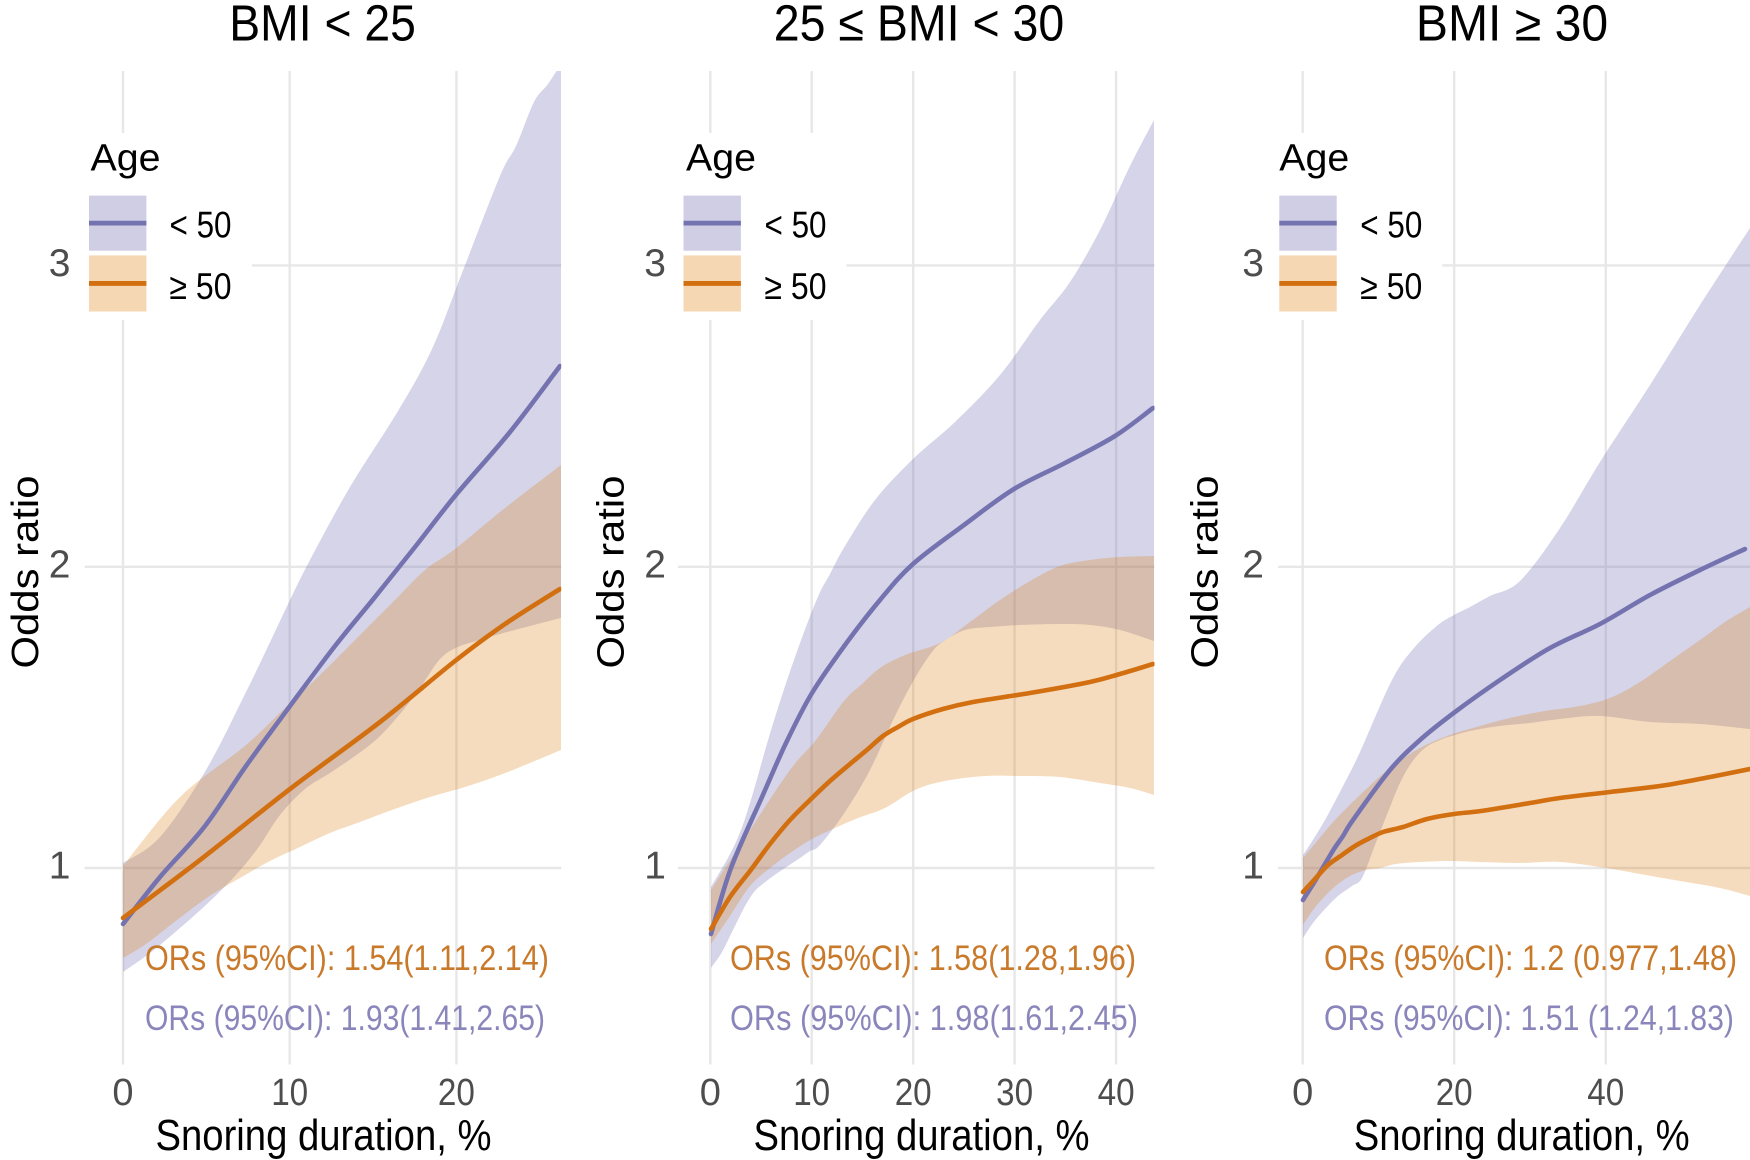  I want to click on svg-text: BMI ≥ 30, so click(1512, 26).